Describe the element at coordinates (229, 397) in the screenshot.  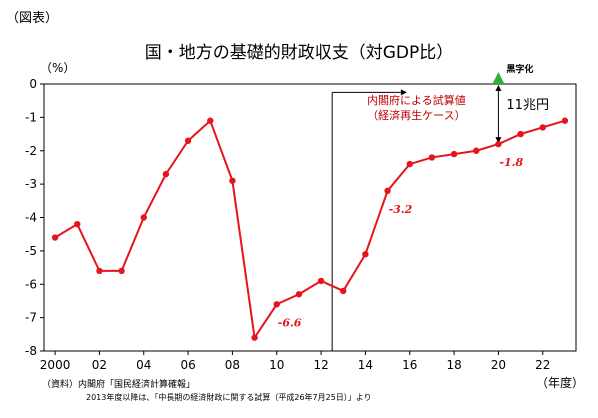
I see `source-line-2: 2013年度以降は、「中長期の経済財政に関する試算（平成26年7月25日）」より` at that location.